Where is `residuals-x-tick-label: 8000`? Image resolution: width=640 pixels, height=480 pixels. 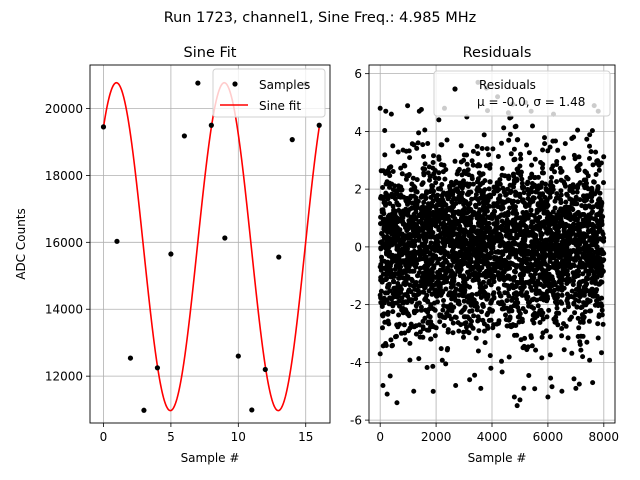 residuals-x-tick-label: 8000 is located at coordinates (604, 437).